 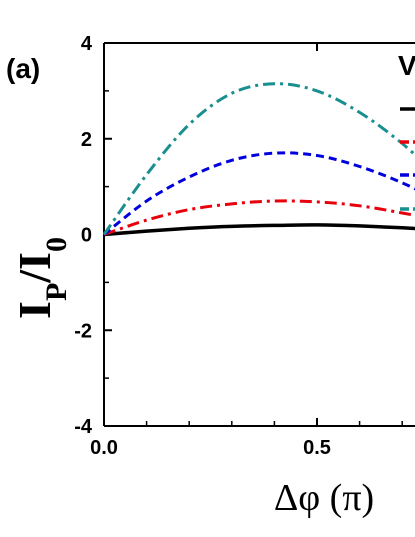 I want to click on y-axis-title-sub1: P, so click(x=56, y=292).